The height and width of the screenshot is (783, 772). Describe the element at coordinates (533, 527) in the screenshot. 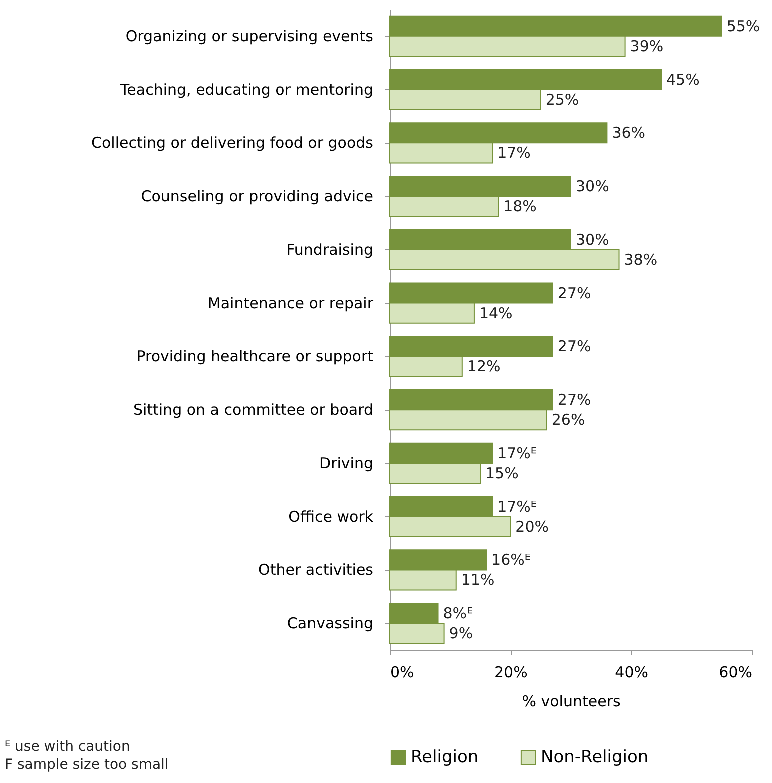

I see `data-label: 20%` at that location.